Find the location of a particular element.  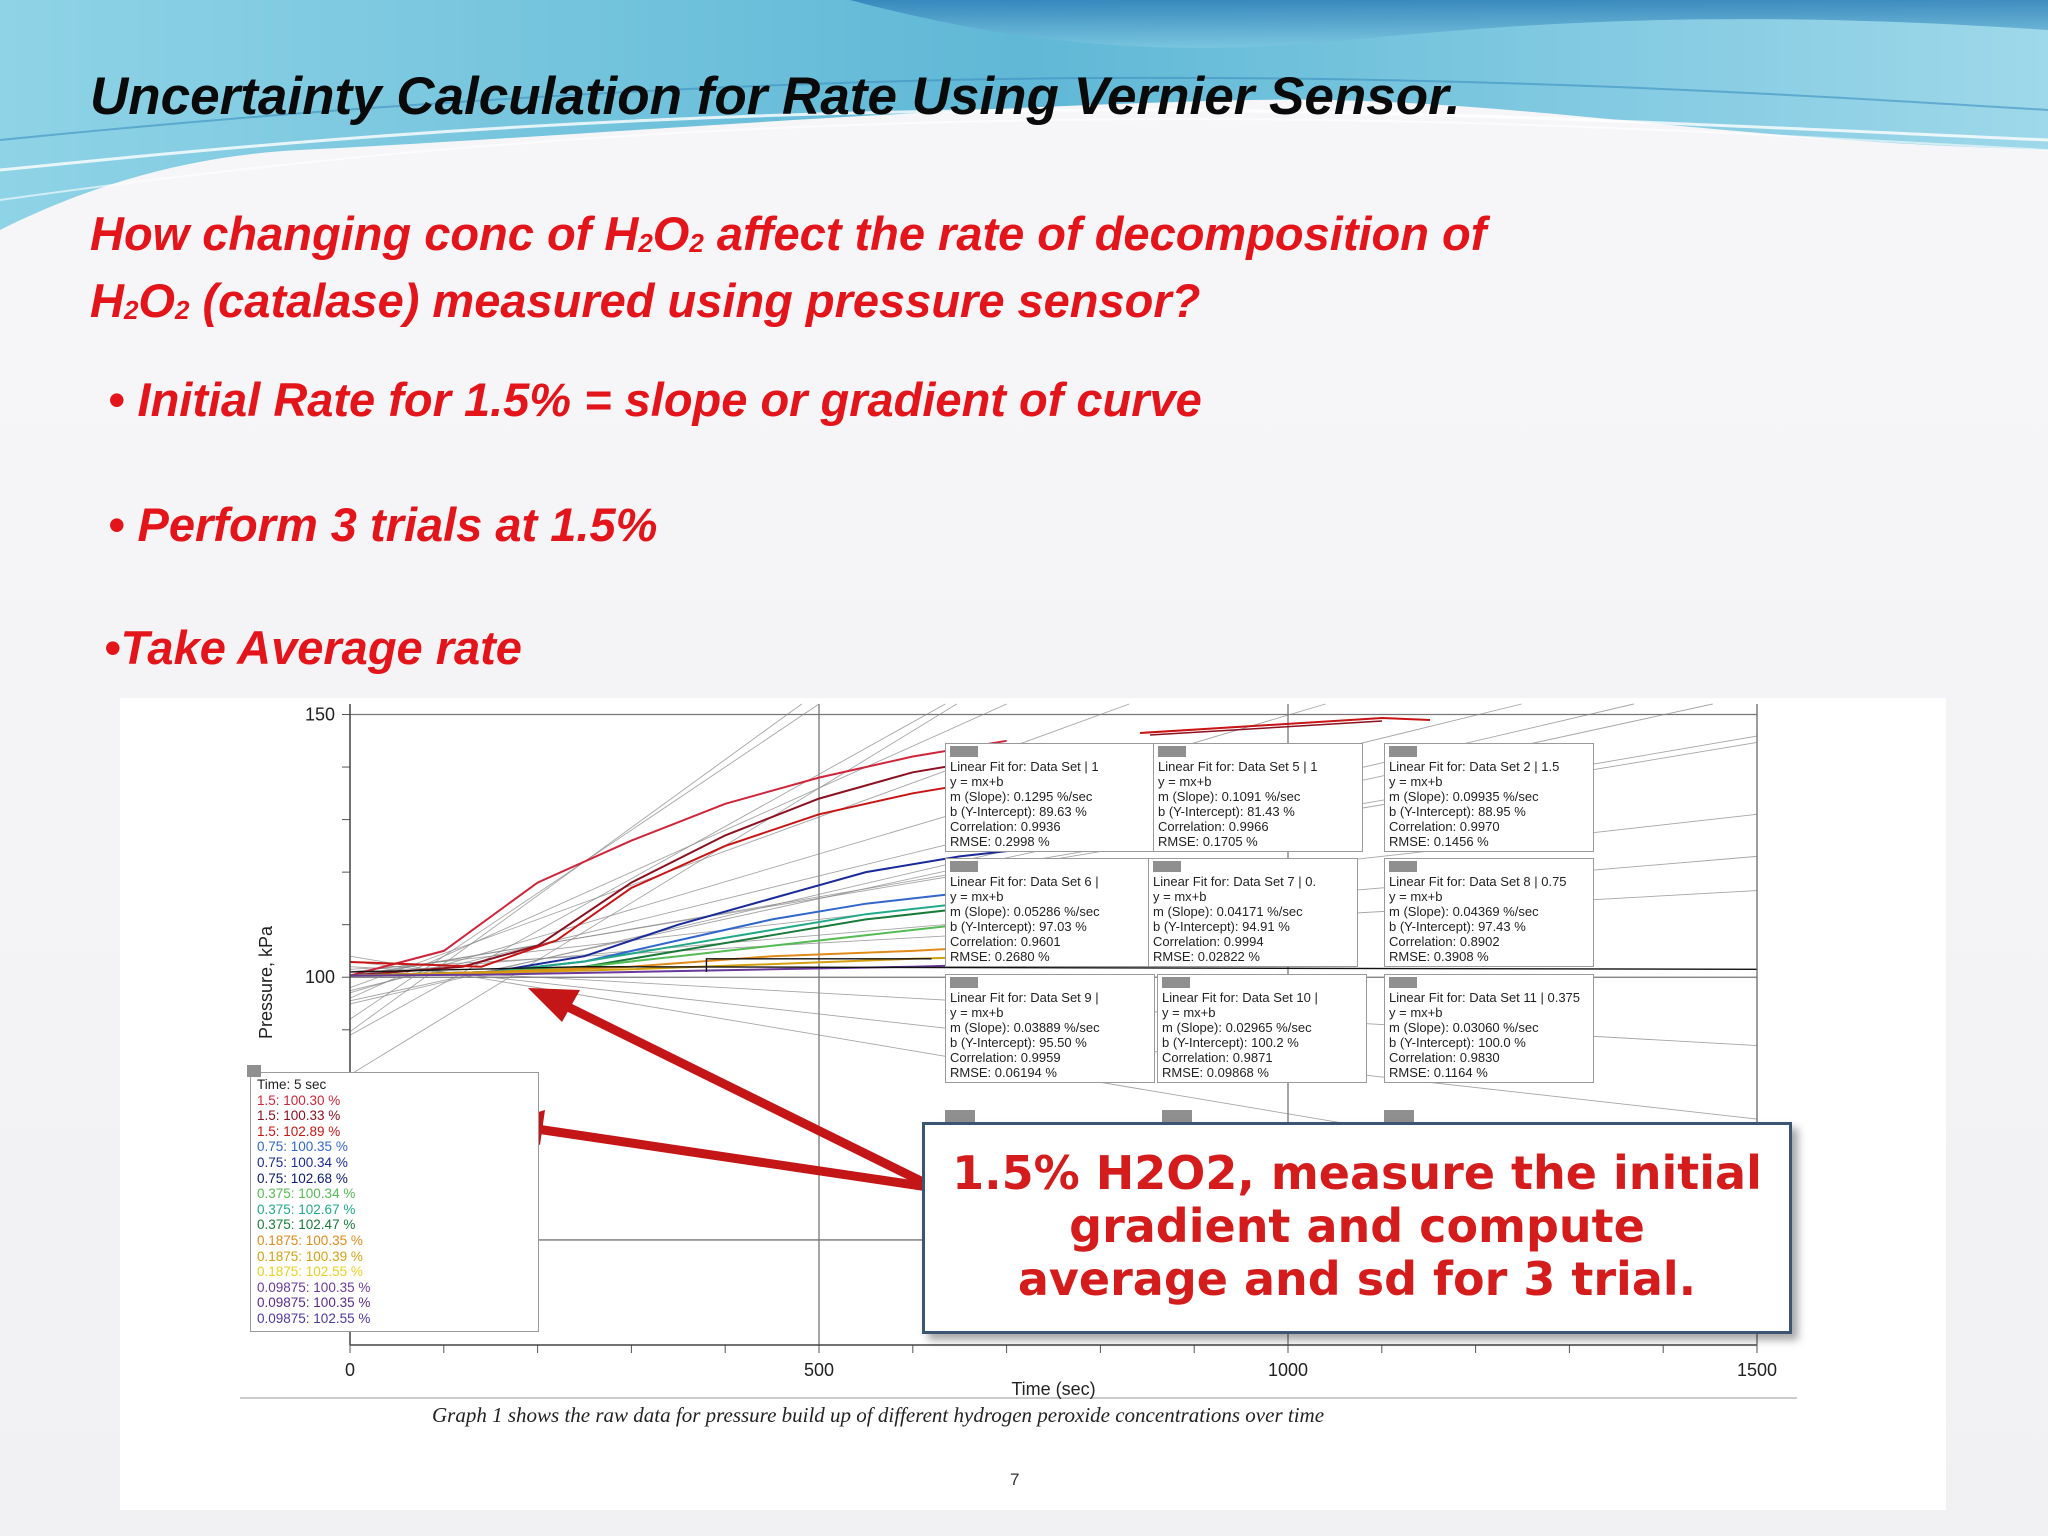

fit-box-line: b (Y-Intercept): 97.03 % is located at coordinates (1018, 926).